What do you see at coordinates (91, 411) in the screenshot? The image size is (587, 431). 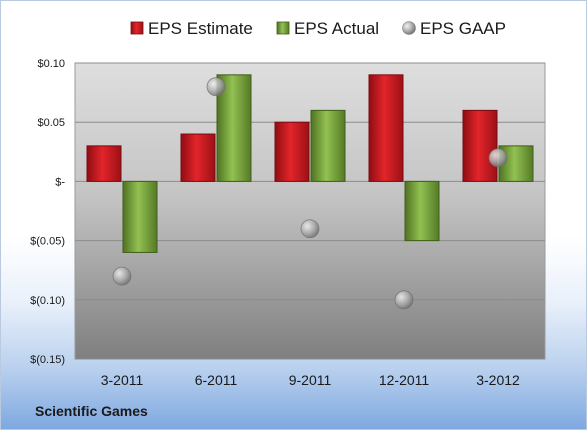 I see `company-name: Scientific Games` at bounding box center [91, 411].